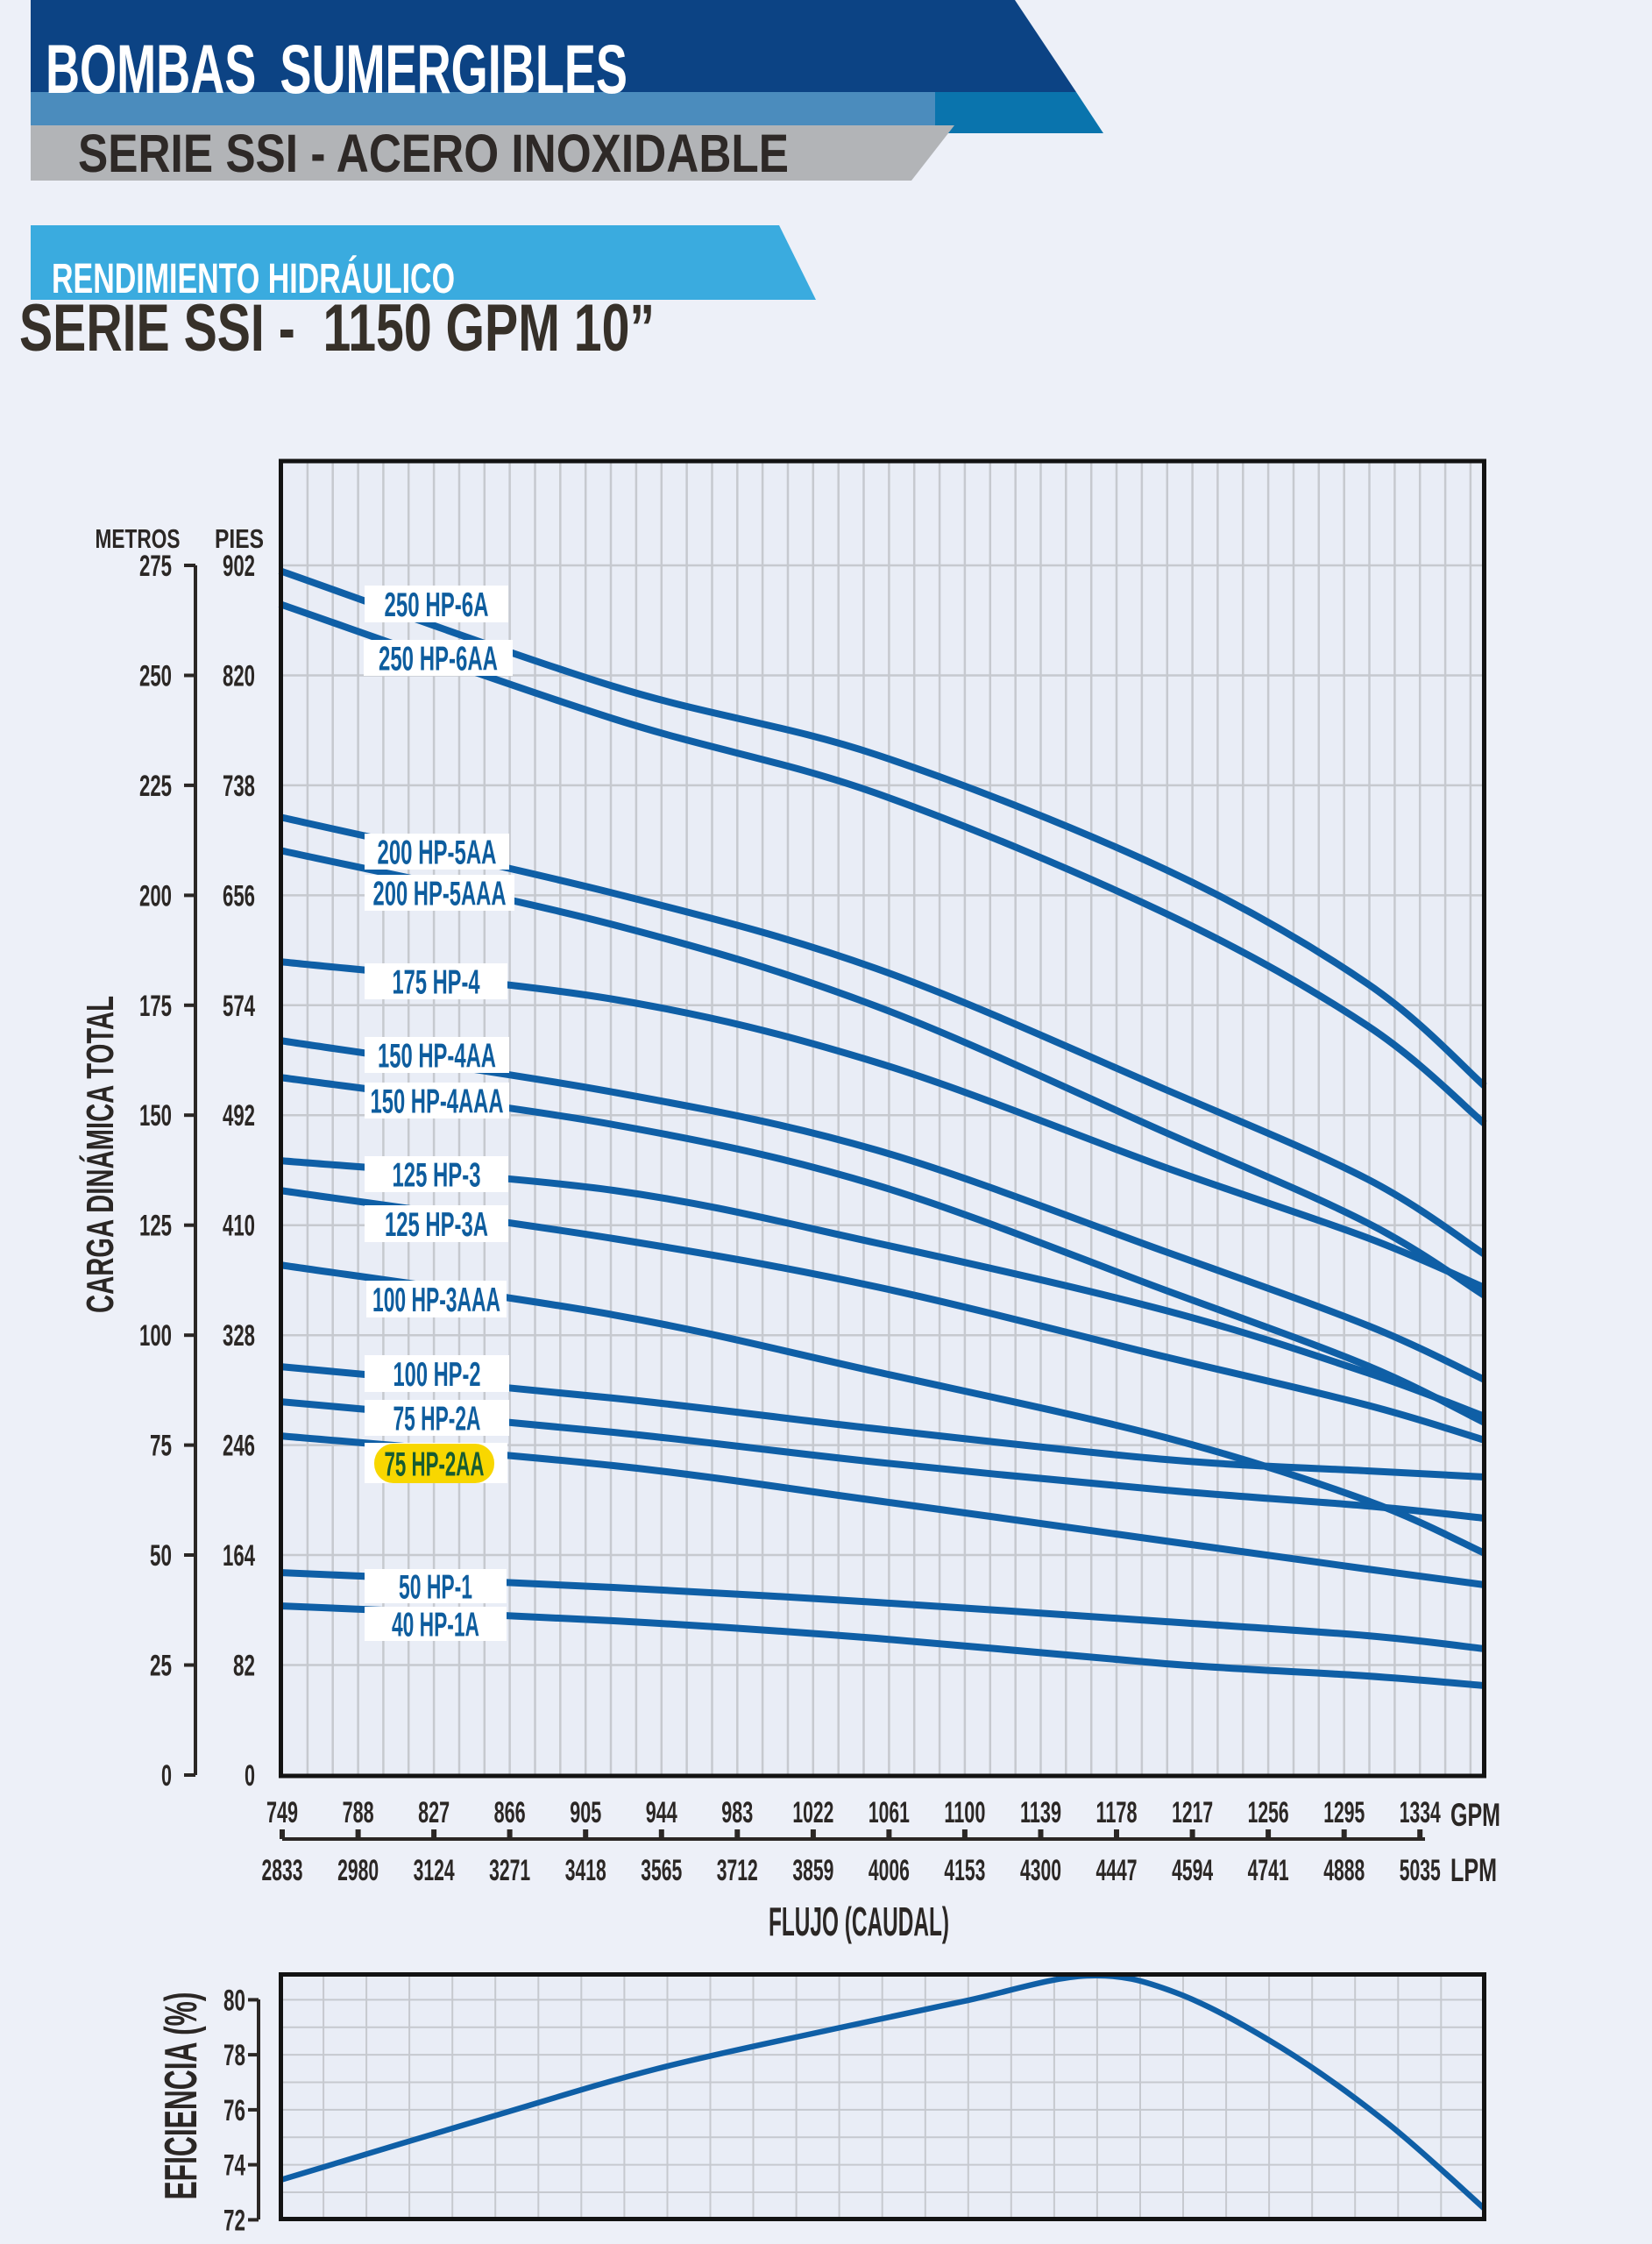 Image resolution: width=1652 pixels, height=2244 pixels. Describe the element at coordinates (1475, 1815) in the screenshot. I see `svg-text: GPM` at that location.